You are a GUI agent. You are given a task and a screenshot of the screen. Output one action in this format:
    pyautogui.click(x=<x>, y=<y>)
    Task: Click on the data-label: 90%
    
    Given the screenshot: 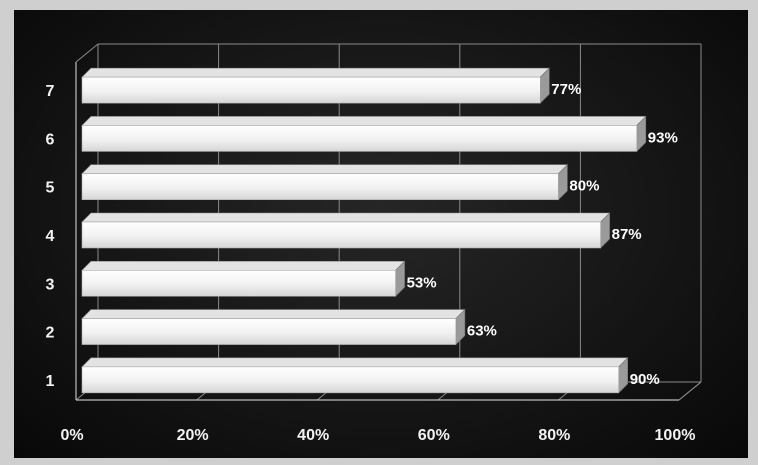 What is the action you would take?
    pyautogui.click(x=645, y=379)
    